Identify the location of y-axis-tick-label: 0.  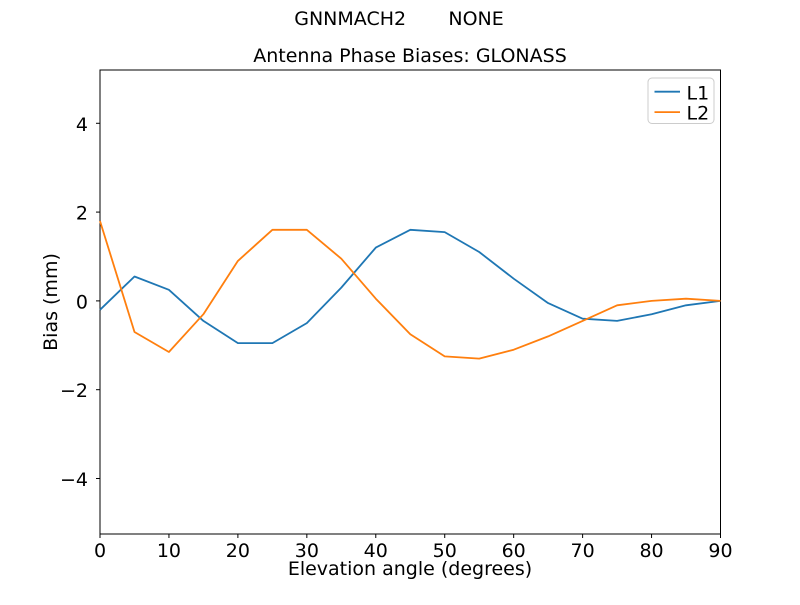
(82, 302).